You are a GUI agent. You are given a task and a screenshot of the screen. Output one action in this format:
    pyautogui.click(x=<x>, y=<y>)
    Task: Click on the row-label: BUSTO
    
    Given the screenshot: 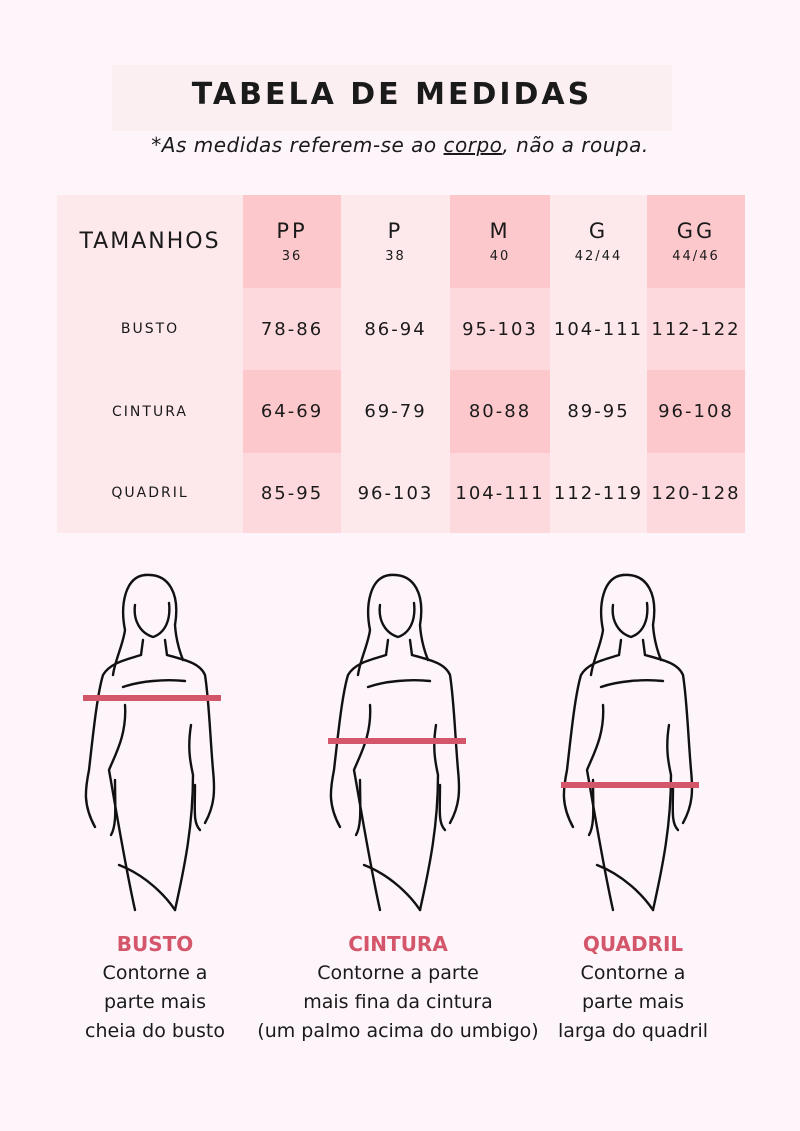 What is the action you would take?
    pyautogui.click(x=150, y=329)
    